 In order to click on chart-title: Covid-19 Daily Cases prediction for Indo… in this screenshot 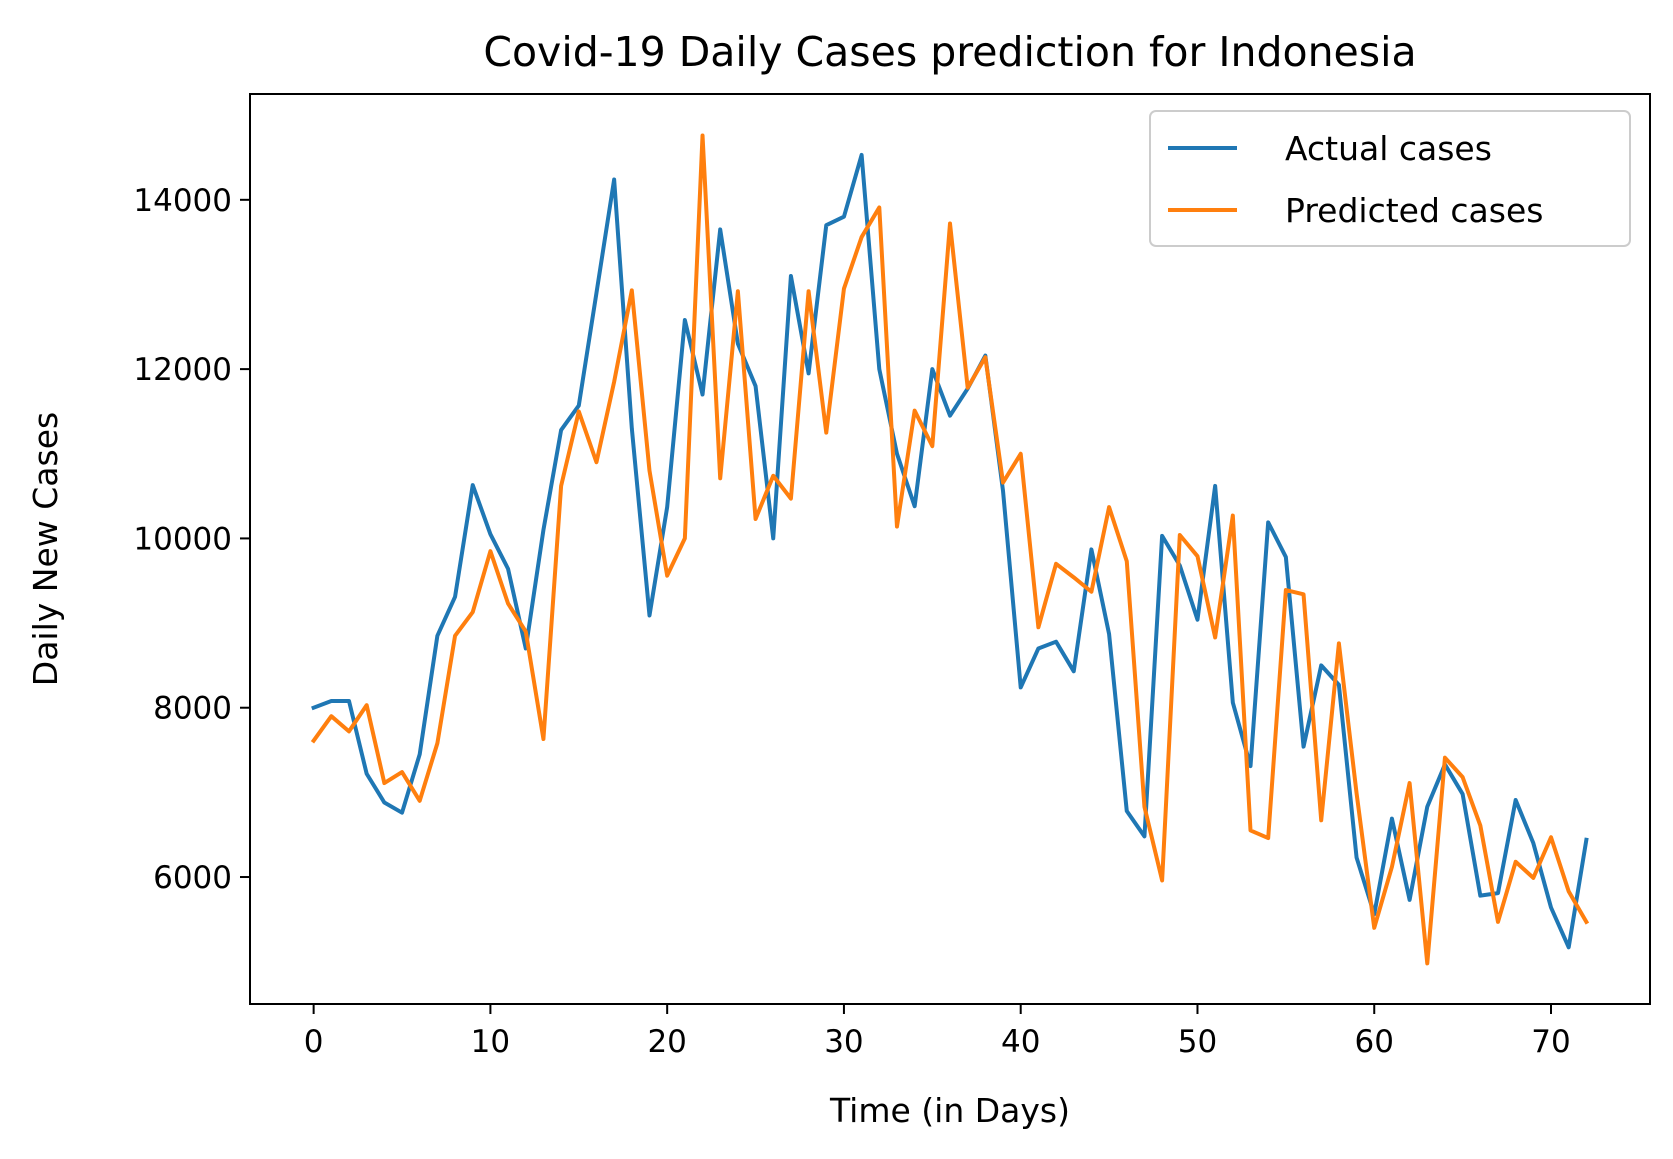, I will do `click(949, 52)`.